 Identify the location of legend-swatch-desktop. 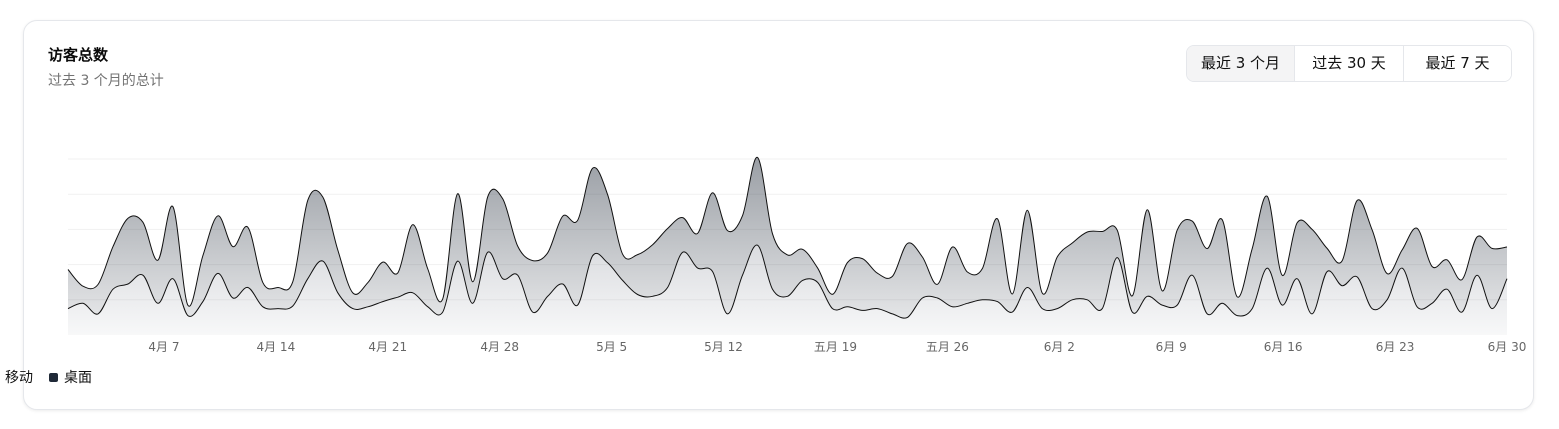
(53, 377).